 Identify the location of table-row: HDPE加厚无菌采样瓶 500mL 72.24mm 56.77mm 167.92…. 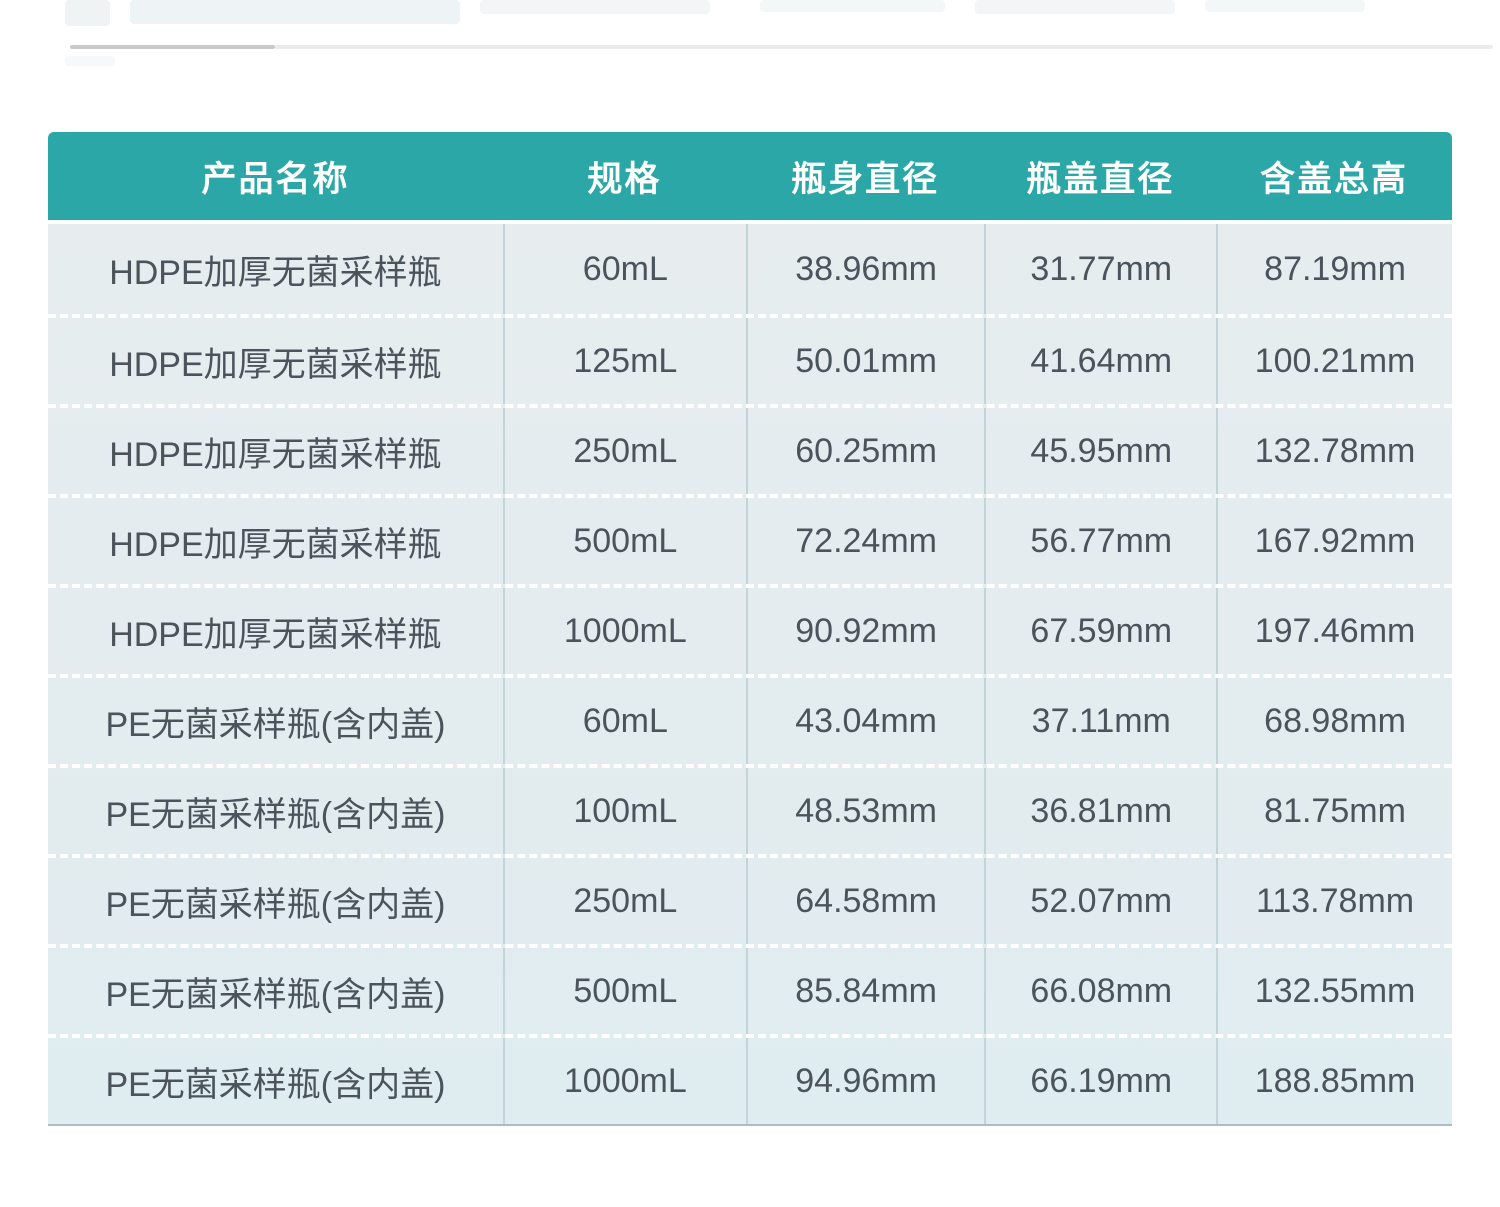
(750, 539).